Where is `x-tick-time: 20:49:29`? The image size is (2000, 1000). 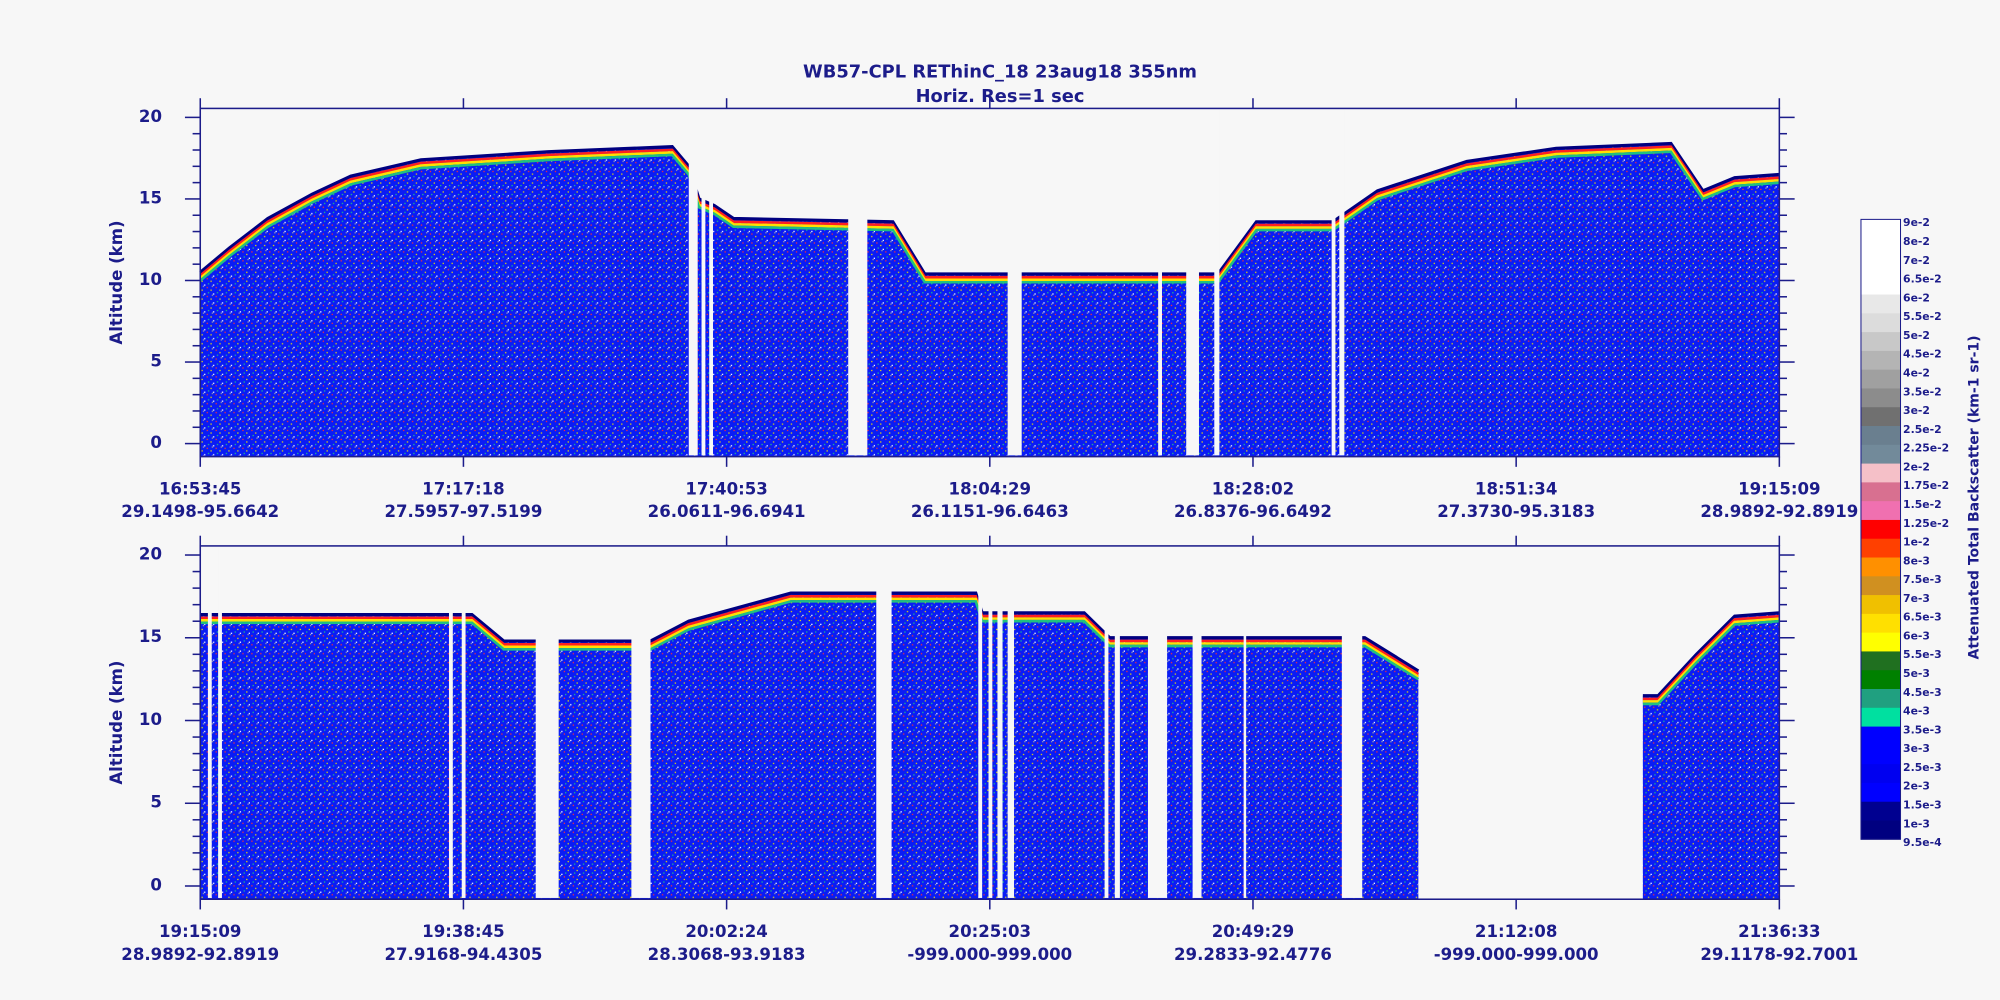 x-tick-time: 20:49:29 is located at coordinates (1253, 931).